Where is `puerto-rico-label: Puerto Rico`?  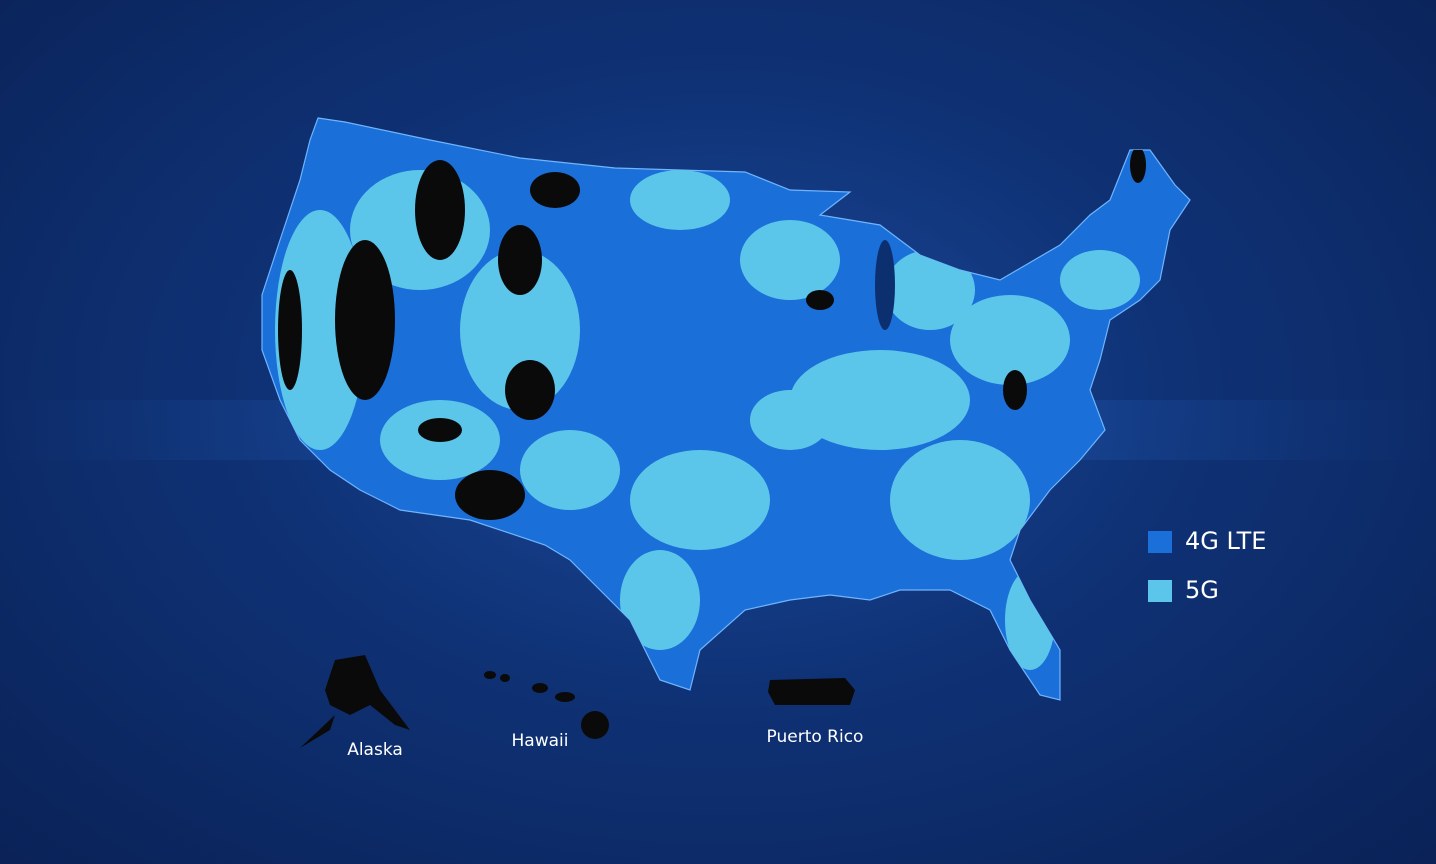 puerto-rico-label: Puerto Rico is located at coordinates (815, 737).